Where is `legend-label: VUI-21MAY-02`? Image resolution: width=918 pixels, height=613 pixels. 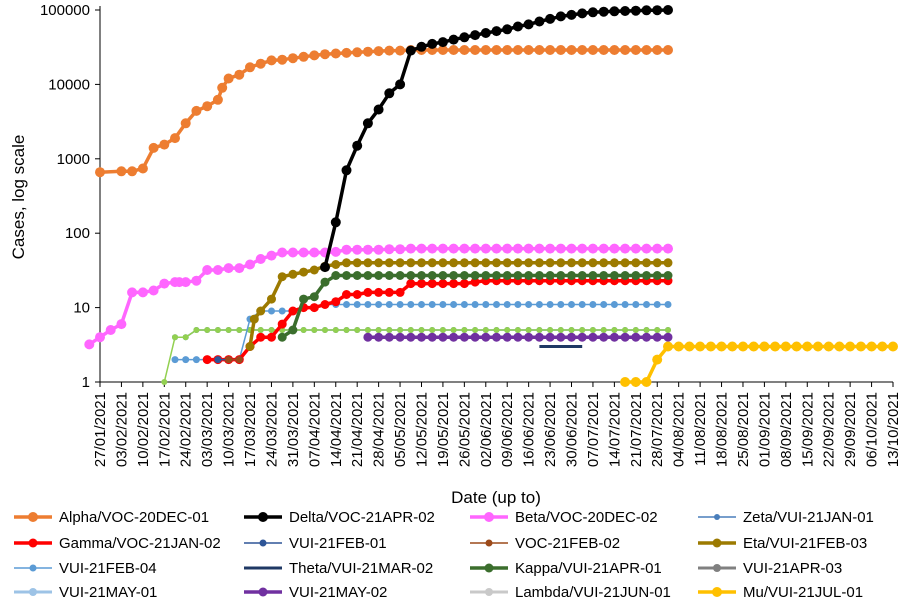 legend-label: VUI-21MAY-02 is located at coordinates (338, 592).